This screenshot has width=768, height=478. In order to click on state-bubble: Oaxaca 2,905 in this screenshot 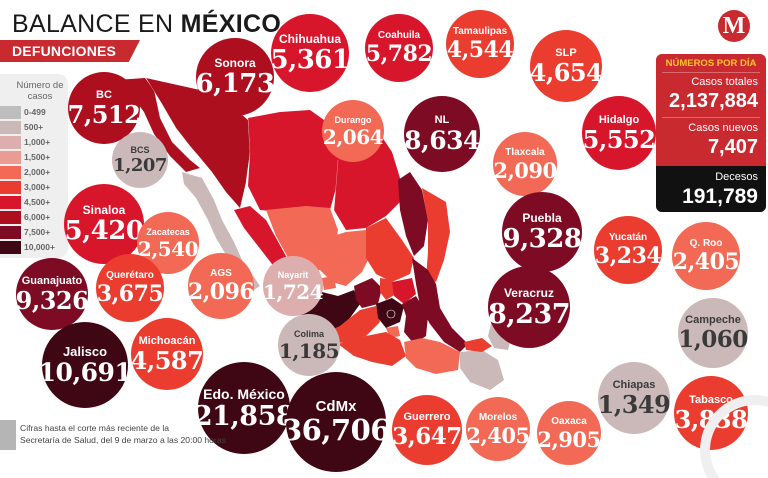, I will do `click(569, 433)`.